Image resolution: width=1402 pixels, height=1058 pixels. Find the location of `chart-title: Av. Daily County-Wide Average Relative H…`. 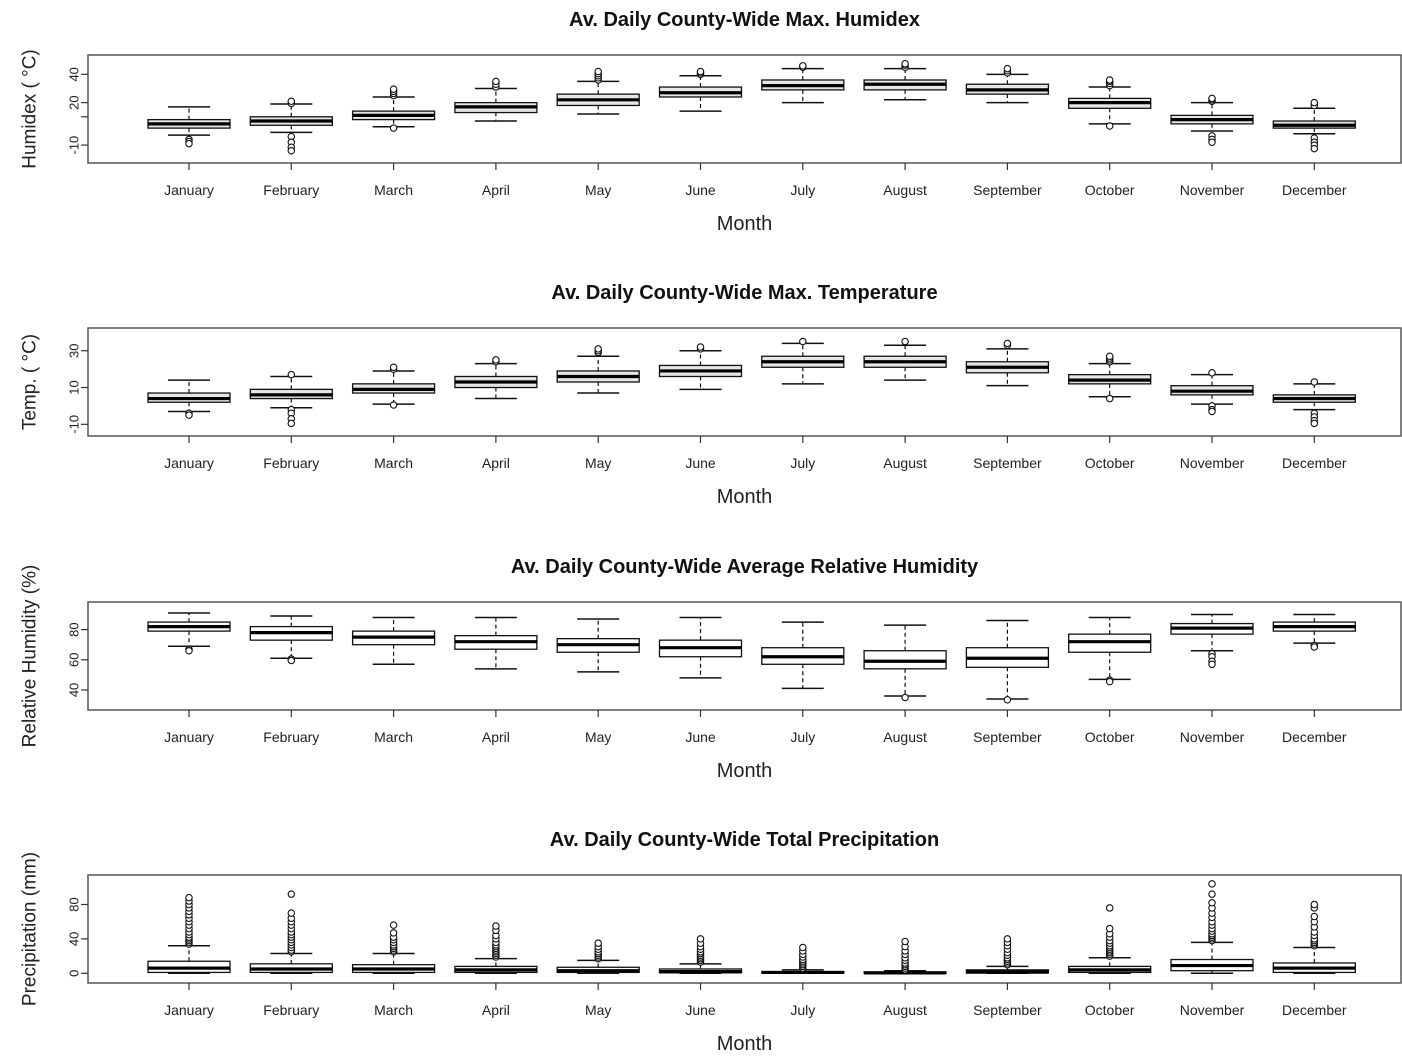

chart-title: Av. Daily County-Wide Average Relative H… is located at coordinates (745, 567).